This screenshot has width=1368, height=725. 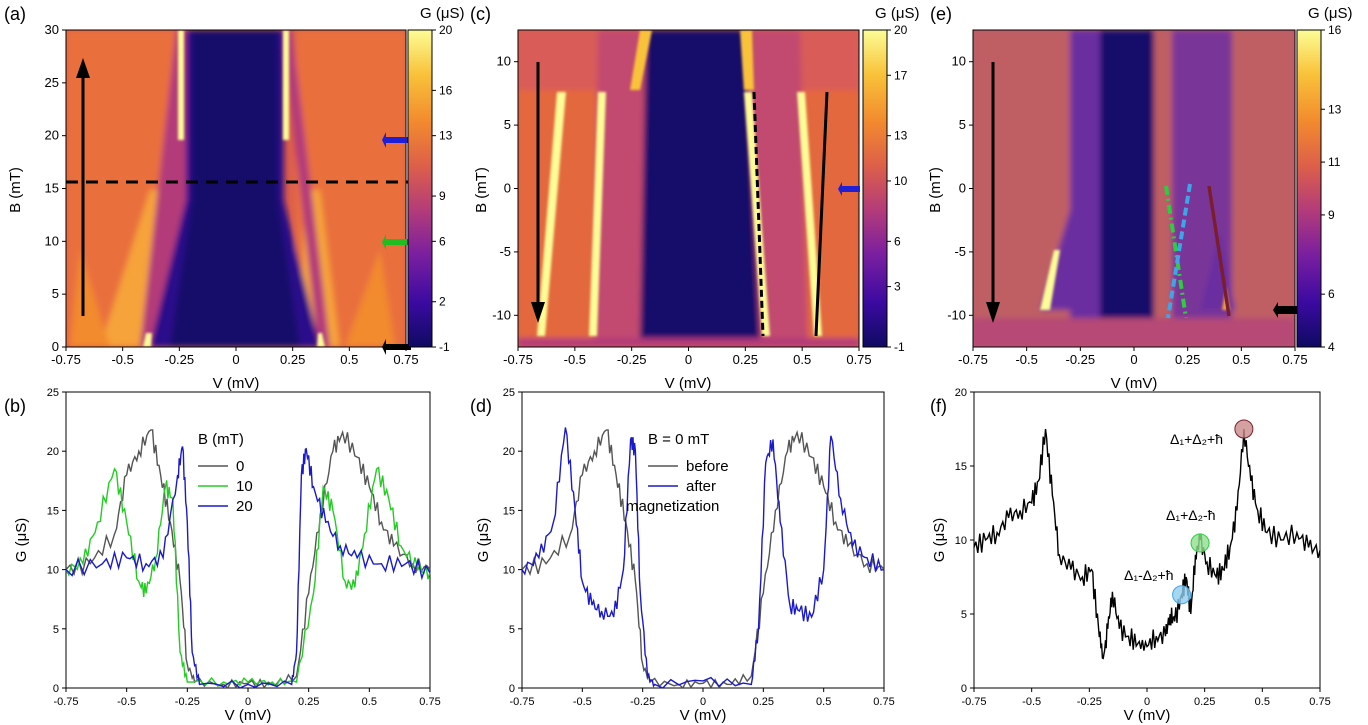 What do you see at coordinates (1335, 30) in the screenshot?
I see `colorbar-tick-label: 16` at bounding box center [1335, 30].